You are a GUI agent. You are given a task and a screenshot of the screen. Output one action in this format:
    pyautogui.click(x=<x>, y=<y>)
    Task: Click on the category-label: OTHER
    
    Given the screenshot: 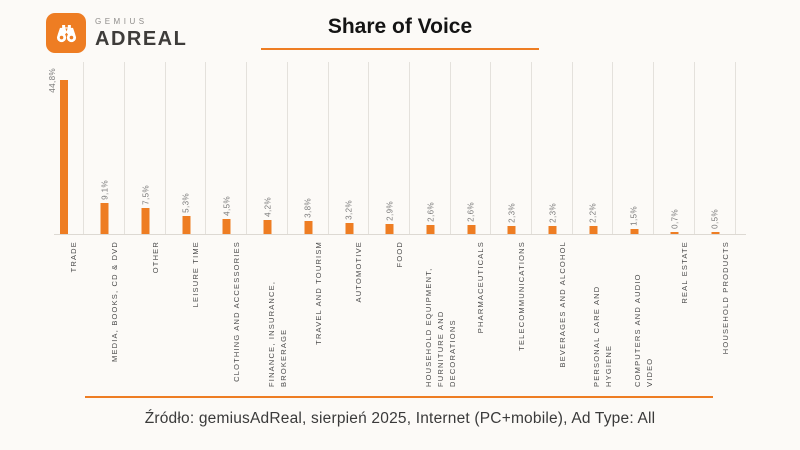 What is the action you would take?
    pyautogui.click(x=155, y=257)
    